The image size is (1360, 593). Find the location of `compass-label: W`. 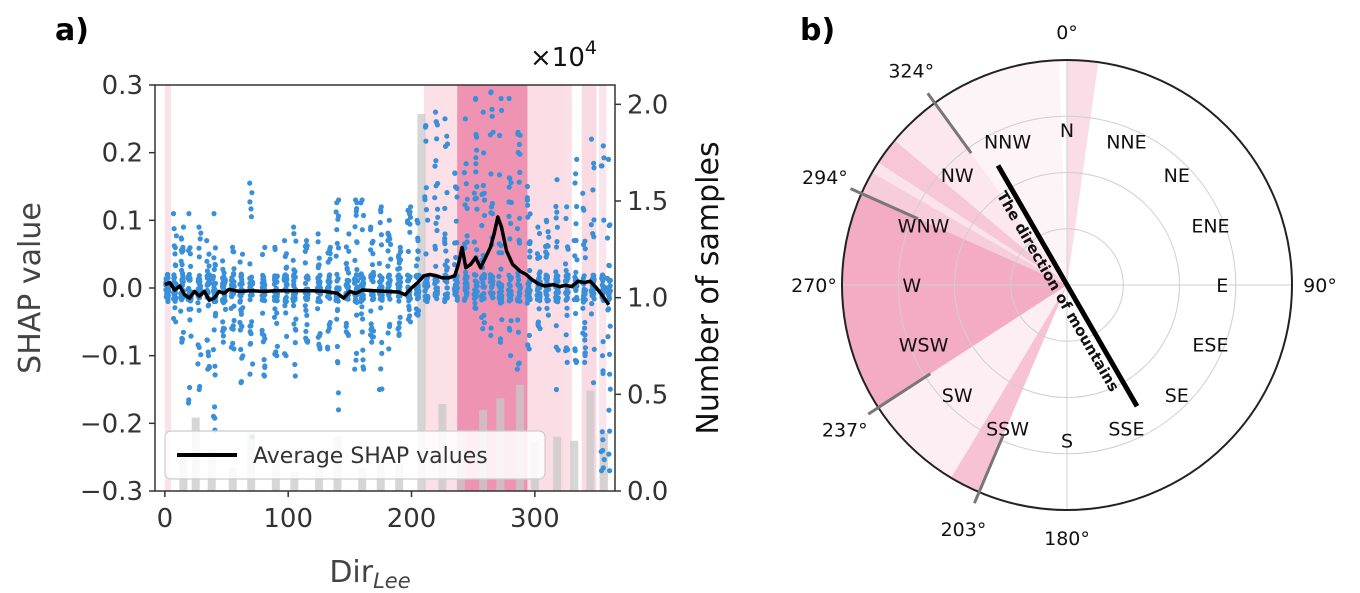

compass-label: W is located at coordinates (911, 286).